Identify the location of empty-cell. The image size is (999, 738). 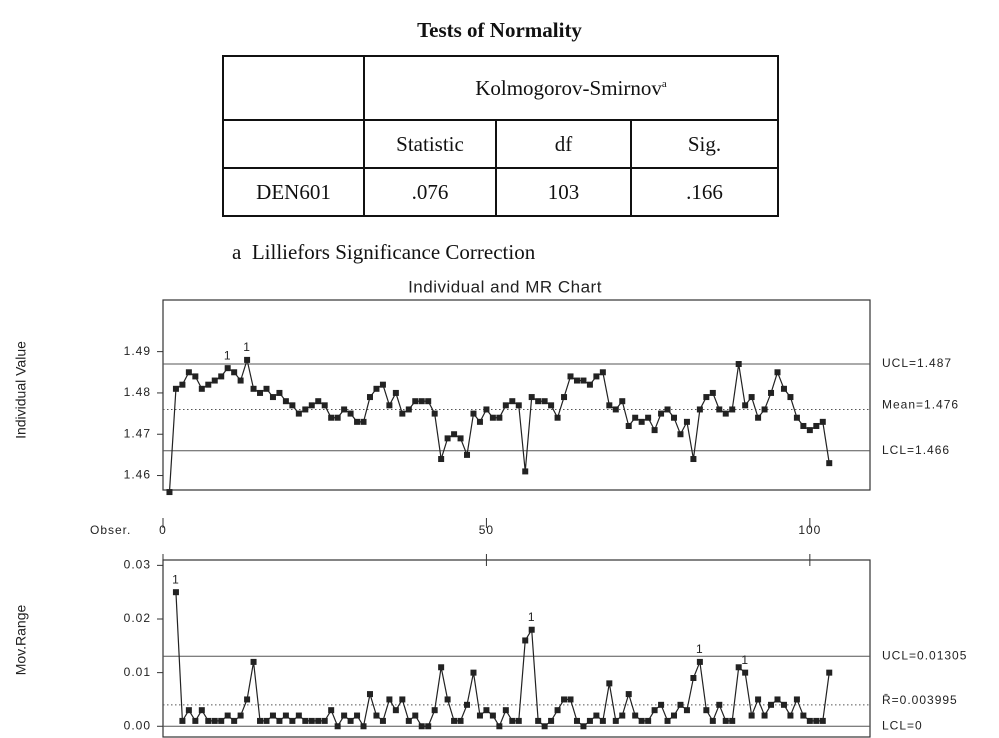
(293, 144).